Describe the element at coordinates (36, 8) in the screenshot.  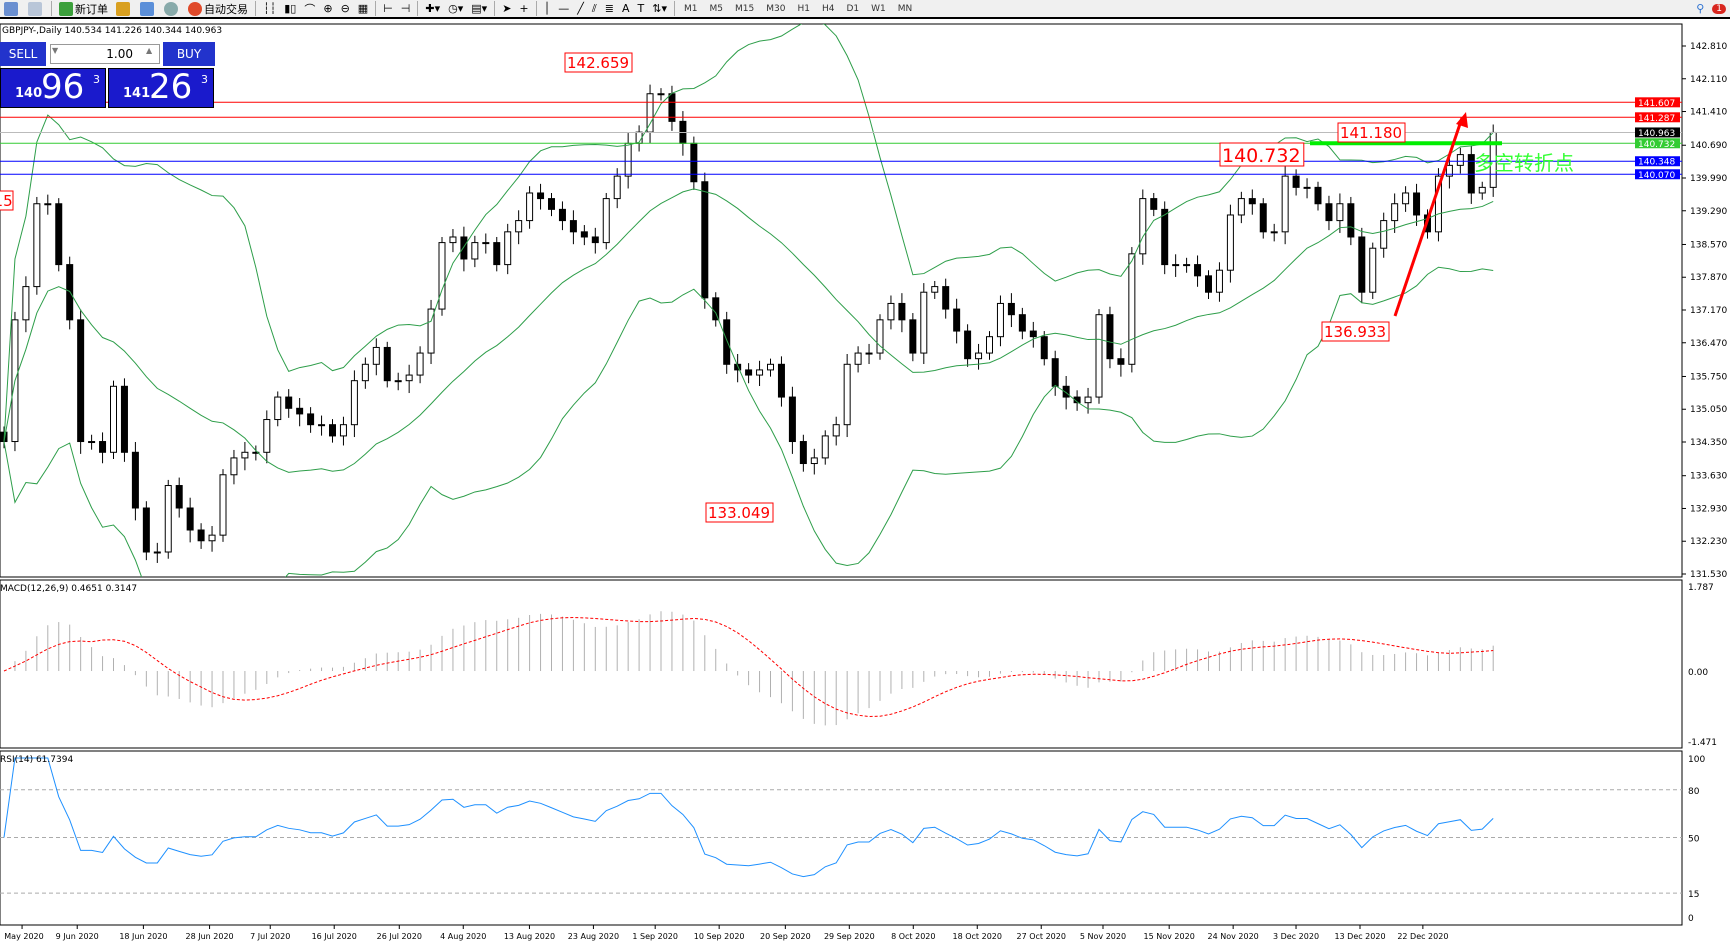
I see `zoom-icon-button` at that location.